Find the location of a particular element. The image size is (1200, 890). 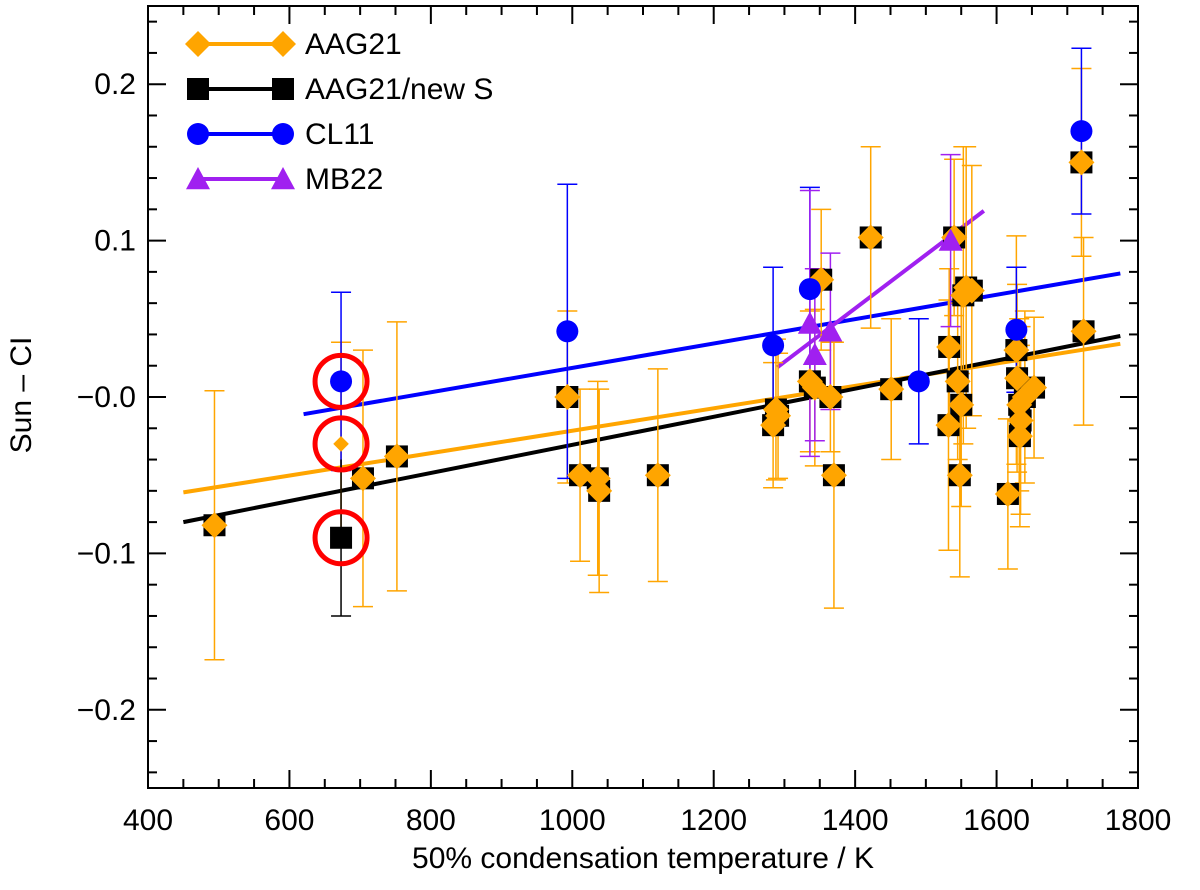

point-aag21-new-s is located at coordinates (341, 537).